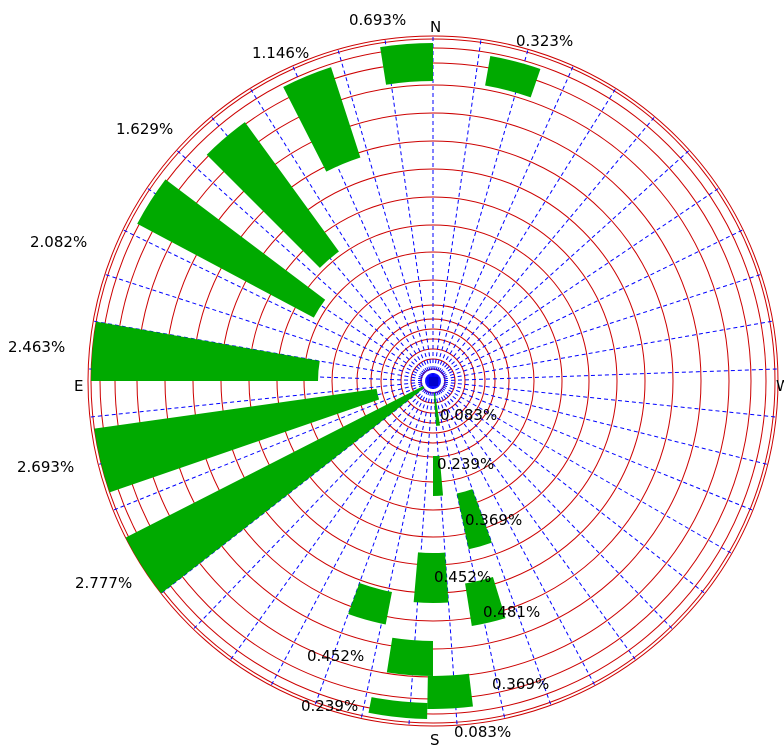 This screenshot has height=749, width=784. What do you see at coordinates (780, 386) in the screenshot?
I see `west-label: W` at bounding box center [780, 386].